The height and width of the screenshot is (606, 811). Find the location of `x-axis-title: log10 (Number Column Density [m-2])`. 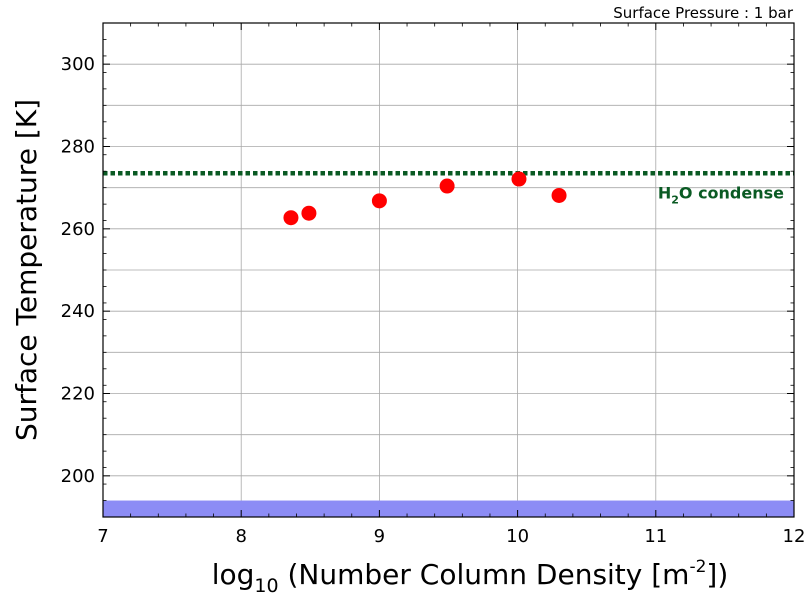

x-axis-title: log10 (Number Column Density [m-2]) is located at coordinates (470, 577).